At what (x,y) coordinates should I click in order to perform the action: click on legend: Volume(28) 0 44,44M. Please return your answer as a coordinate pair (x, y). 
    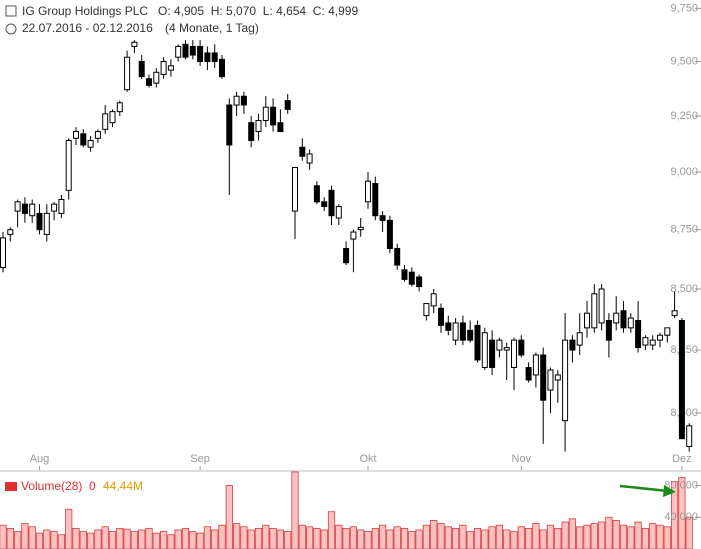
    Looking at the image, I should click on (74, 486).